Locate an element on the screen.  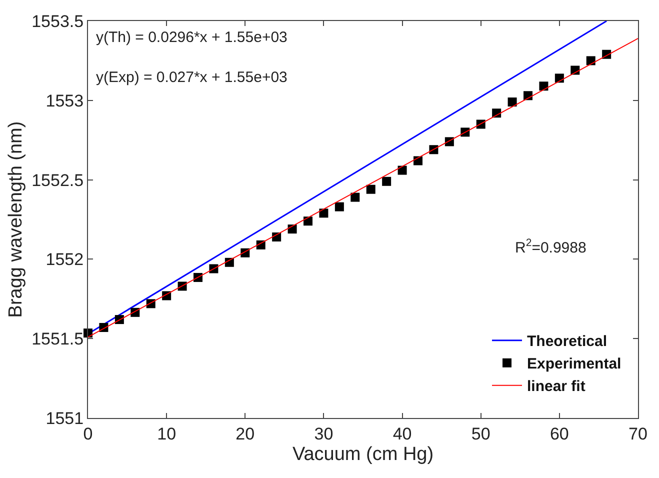
annotation: y(Th) = 0.0296*x + 1.55e+03 is located at coordinates (192, 37).